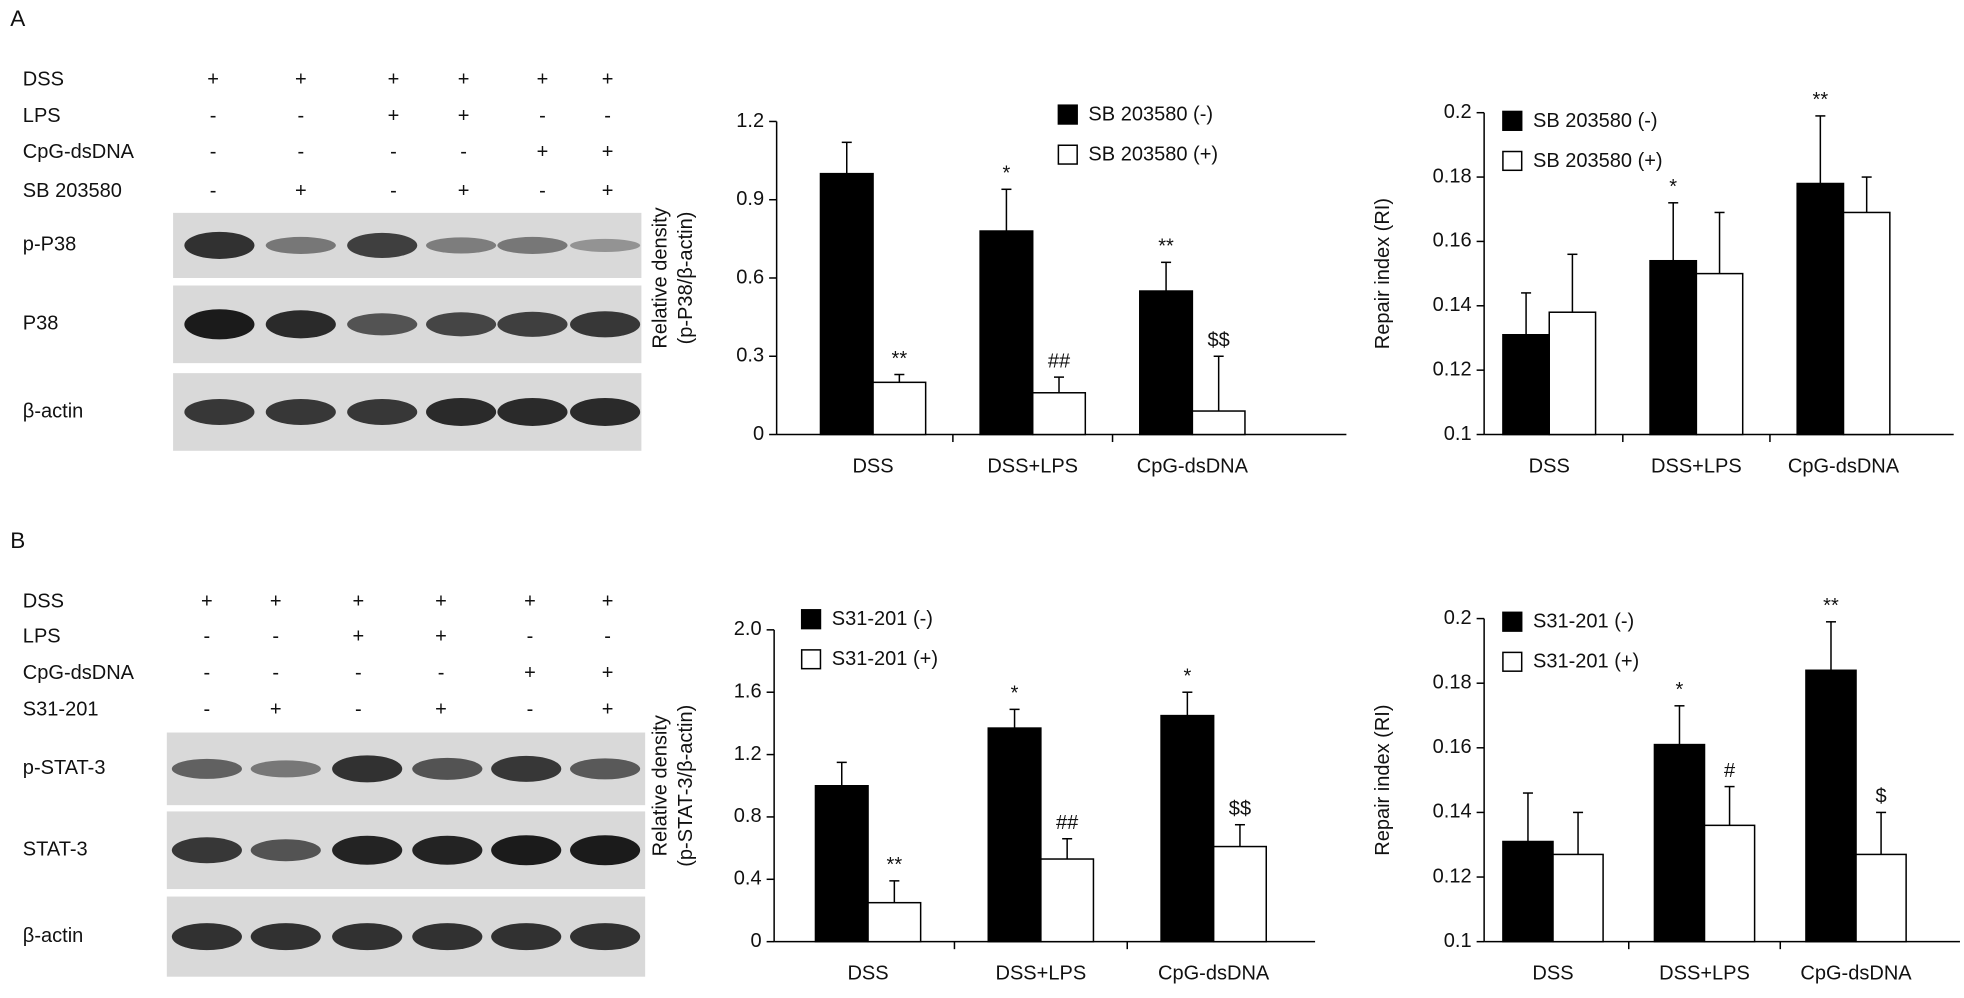 The width and height of the screenshot is (1964, 998). Describe the element at coordinates (1881, 797) in the screenshot. I see `significance-label: $` at that location.